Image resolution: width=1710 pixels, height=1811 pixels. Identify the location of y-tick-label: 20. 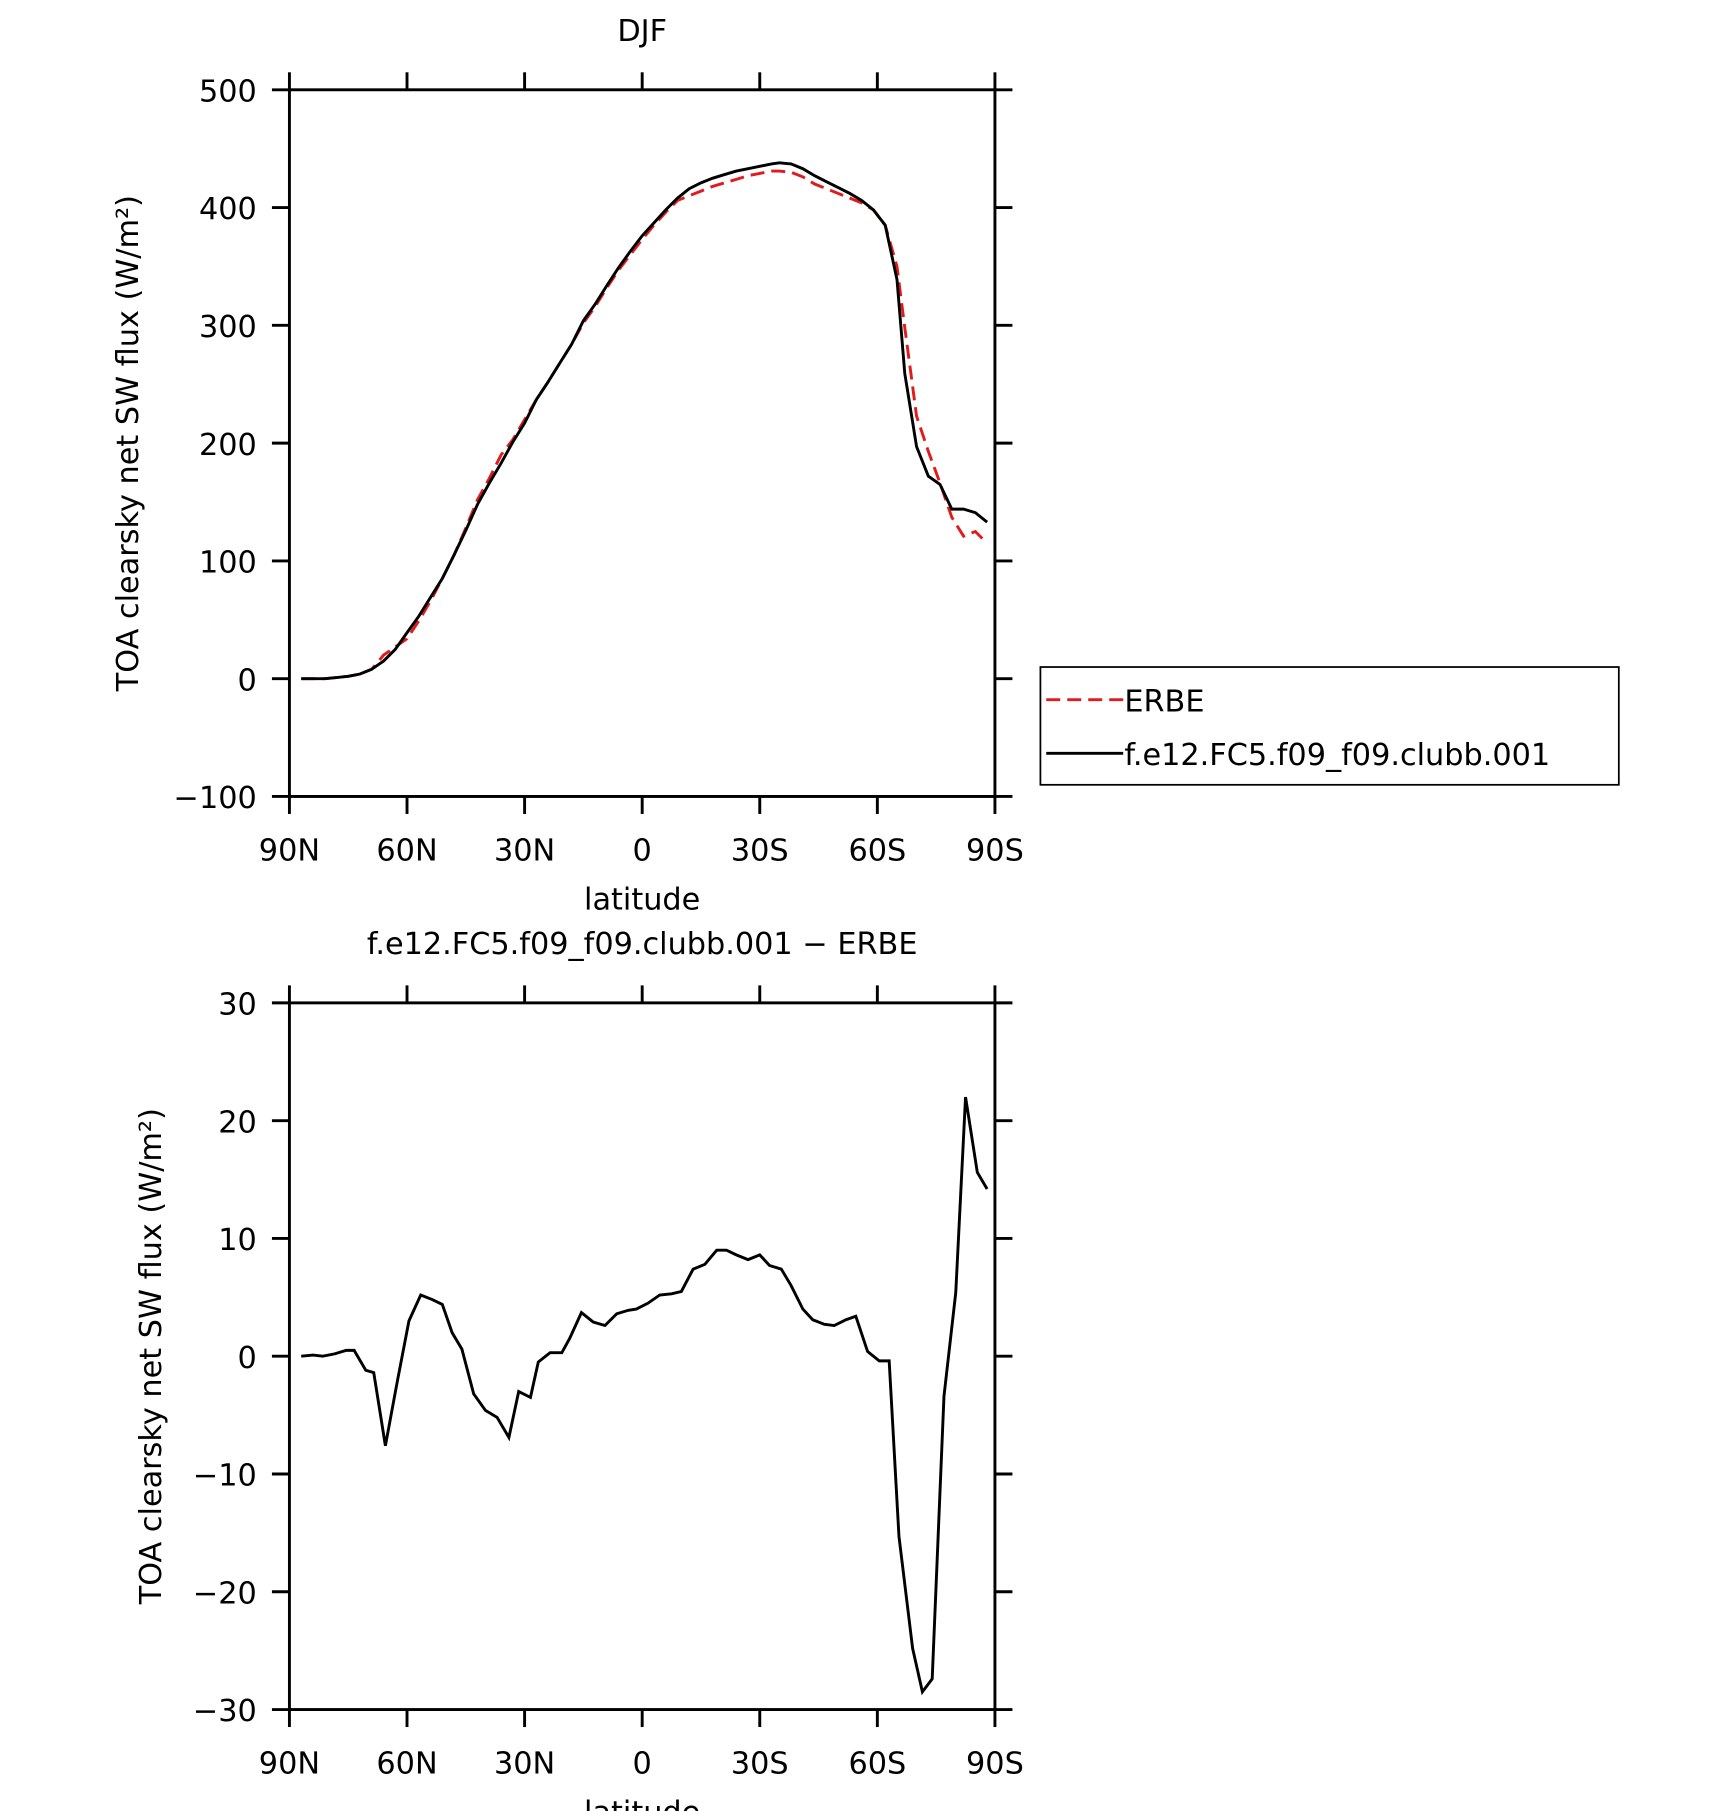
(237, 1122).